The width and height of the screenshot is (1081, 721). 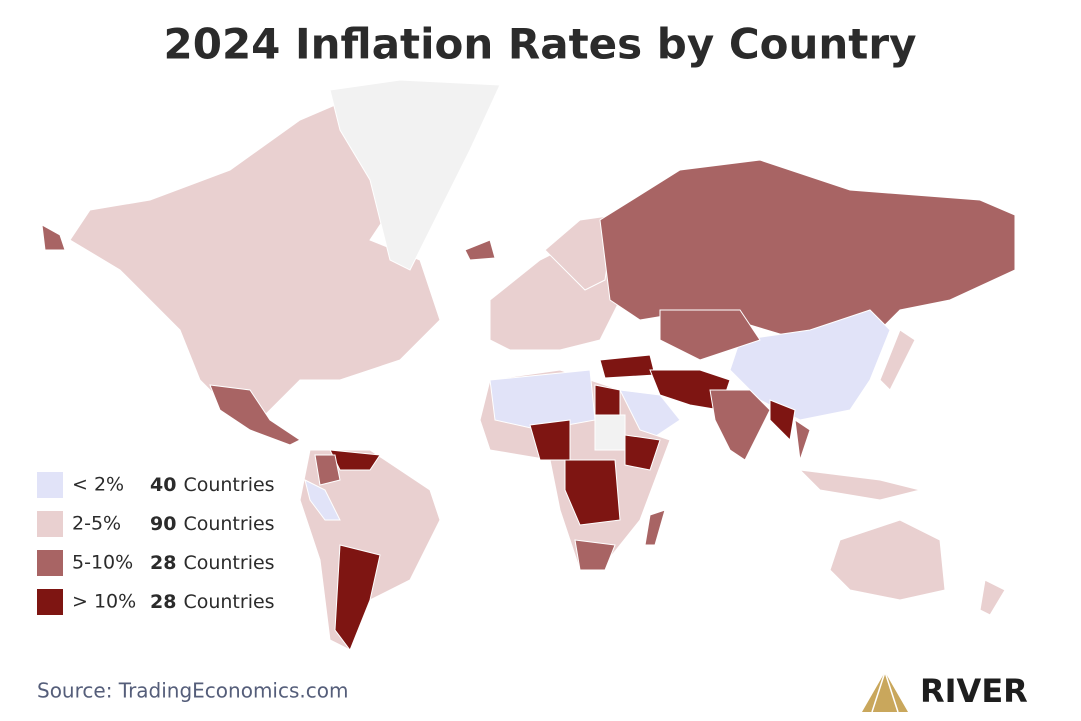 I want to click on legend-label: 5-10%, so click(x=102, y=563).